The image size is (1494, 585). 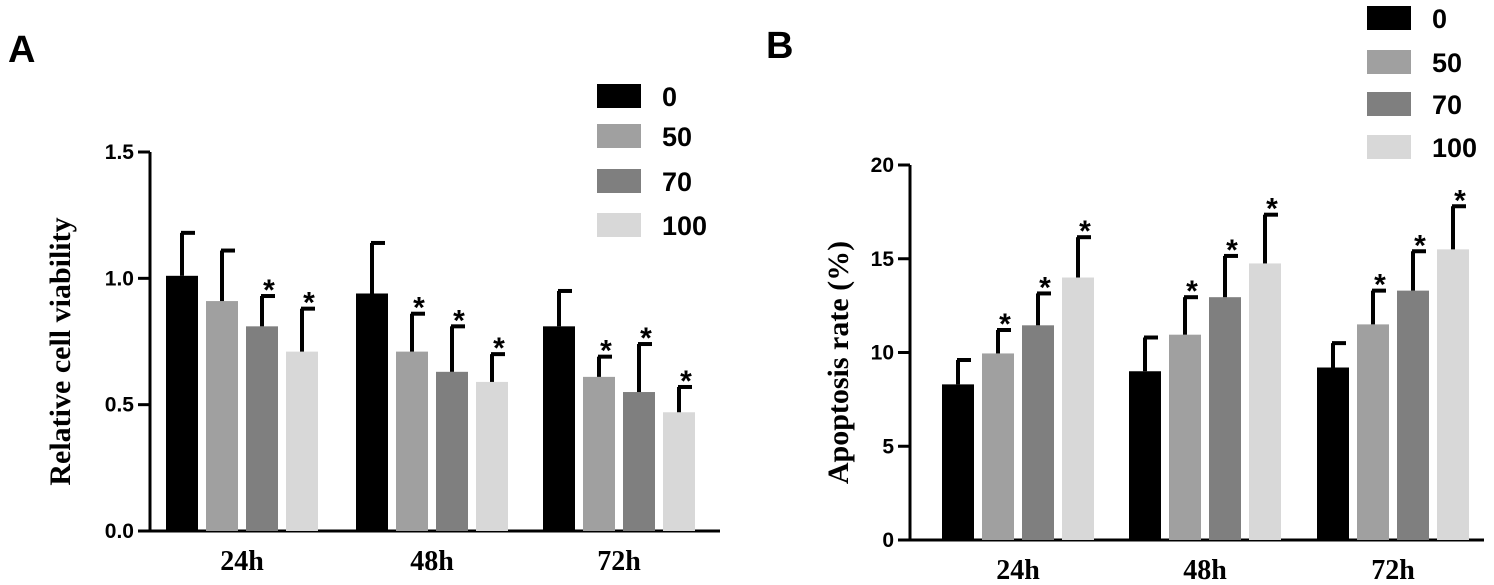 What do you see at coordinates (1447, 63) in the screenshot?
I see `panel-b-legend-label: 50` at bounding box center [1447, 63].